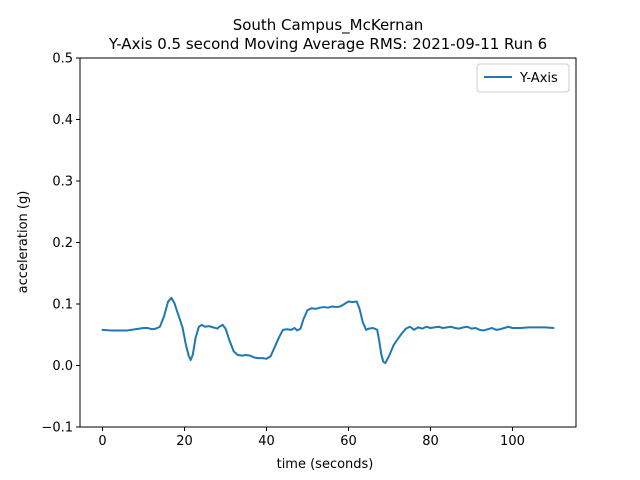 Image resolution: width=640 pixels, height=480 pixels. What do you see at coordinates (62, 182) in the screenshot?
I see `y-tick-label: 0.3` at bounding box center [62, 182].